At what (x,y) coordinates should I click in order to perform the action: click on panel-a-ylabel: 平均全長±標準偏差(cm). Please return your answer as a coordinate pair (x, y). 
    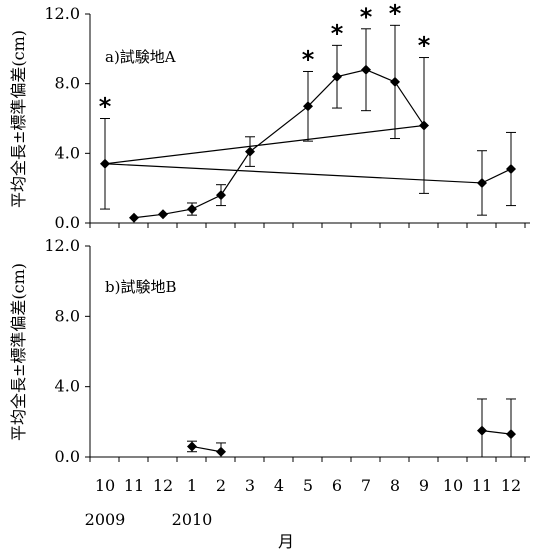
    Looking at the image, I should click on (18, 119).